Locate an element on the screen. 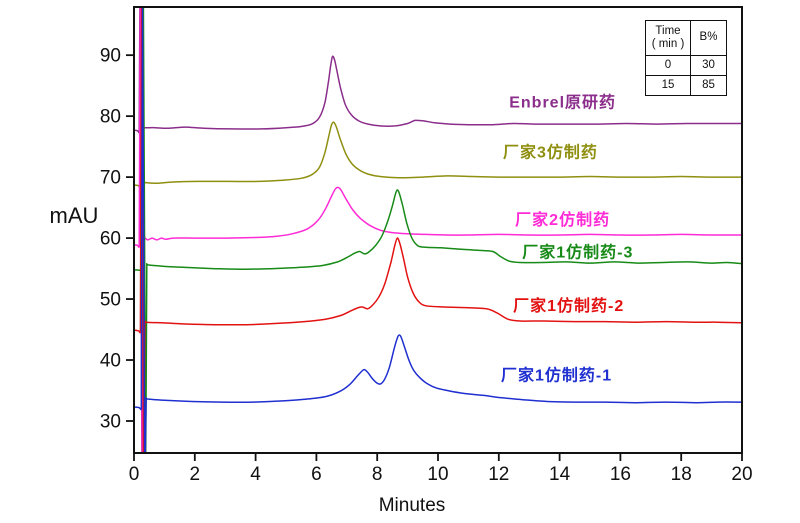 Image resolution: width=800 pixels, height=523 pixels. gradient-table-row: 15 85 is located at coordinates (686, 85).